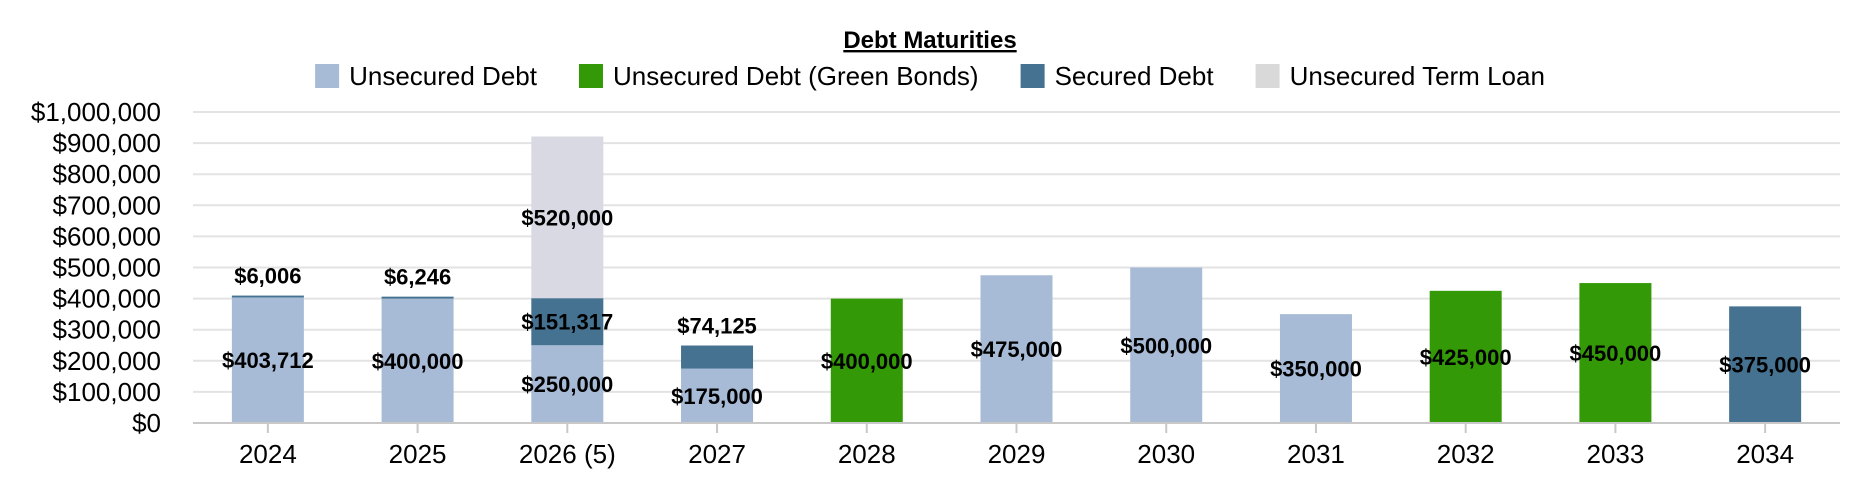 Image resolution: width=1860 pixels, height=498 pixels. Describe the element at coordinates (107, 205) in the screenshot. I see `y-tick-label: $700,000` at that location.